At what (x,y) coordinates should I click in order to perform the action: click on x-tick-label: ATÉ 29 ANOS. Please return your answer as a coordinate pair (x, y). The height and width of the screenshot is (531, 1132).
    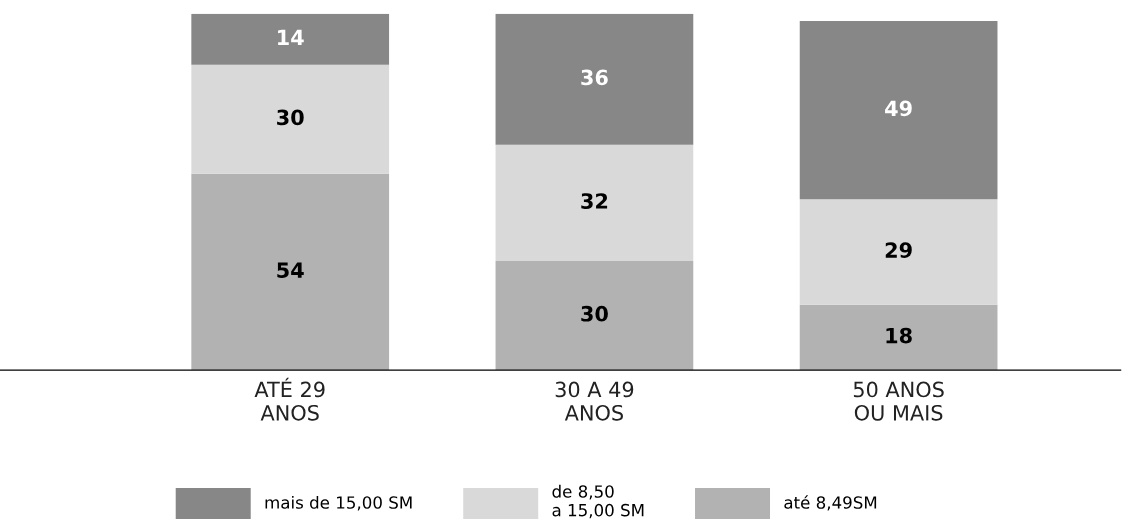
    Looking at the image, I should click on (289, 399).